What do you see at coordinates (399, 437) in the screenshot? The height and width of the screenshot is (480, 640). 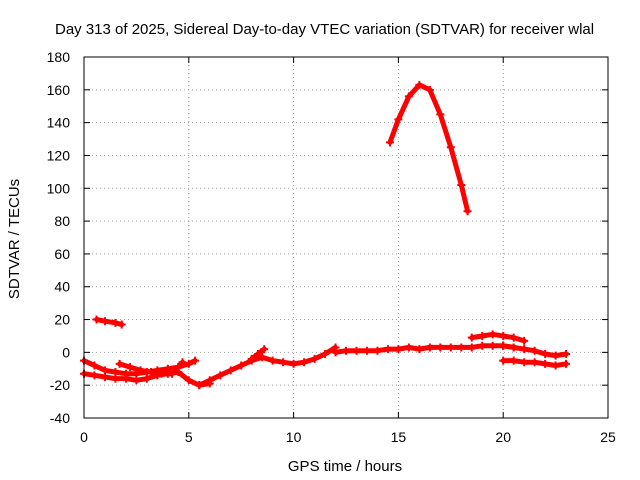 I see `x-tick-label: 15` at bounding box center [399, 437].